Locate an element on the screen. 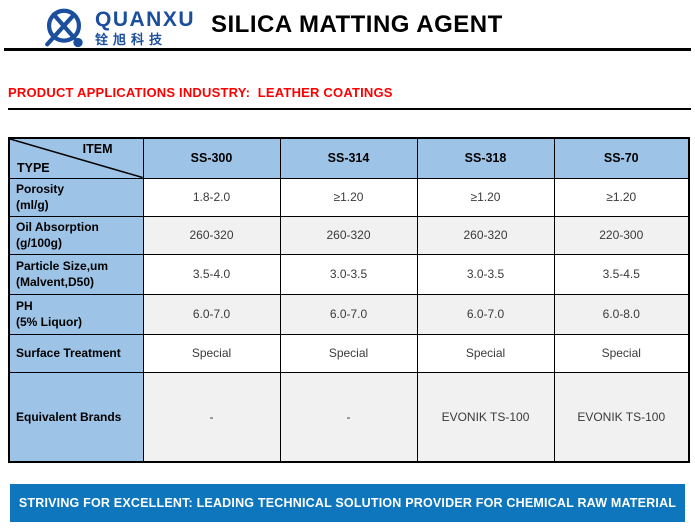 Image resolution: width=695 pixels, height=528 pixels. quanxu-logo-icon is located at coordinates (64, 28).